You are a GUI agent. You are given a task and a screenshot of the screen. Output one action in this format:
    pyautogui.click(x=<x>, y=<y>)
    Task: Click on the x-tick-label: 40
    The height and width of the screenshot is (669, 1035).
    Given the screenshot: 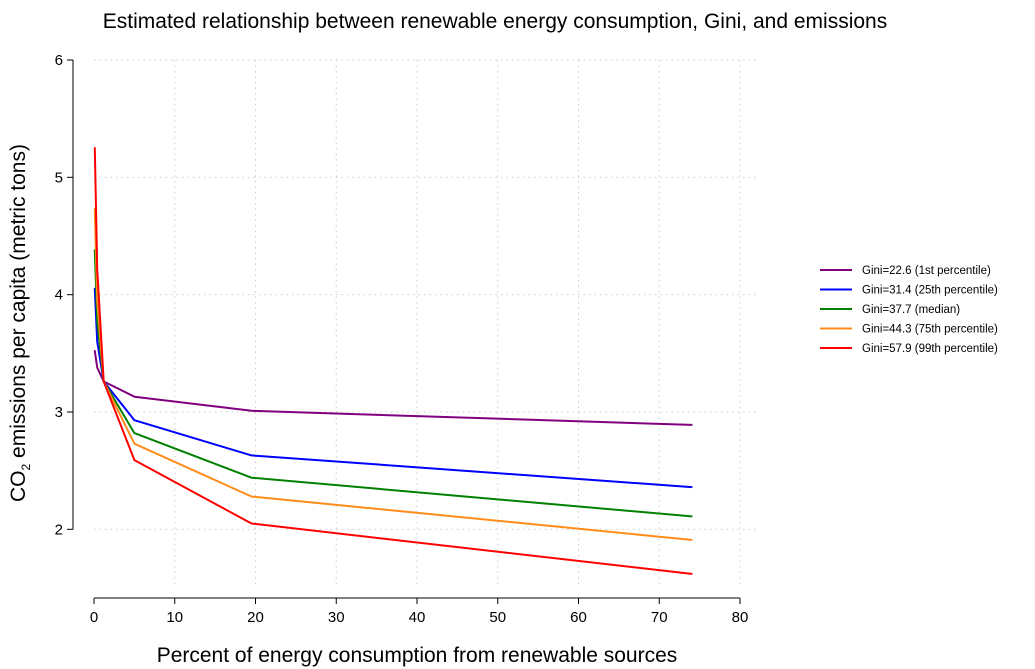 What is the action you would take?
    pyautogui.click(x=417, y=617)
    